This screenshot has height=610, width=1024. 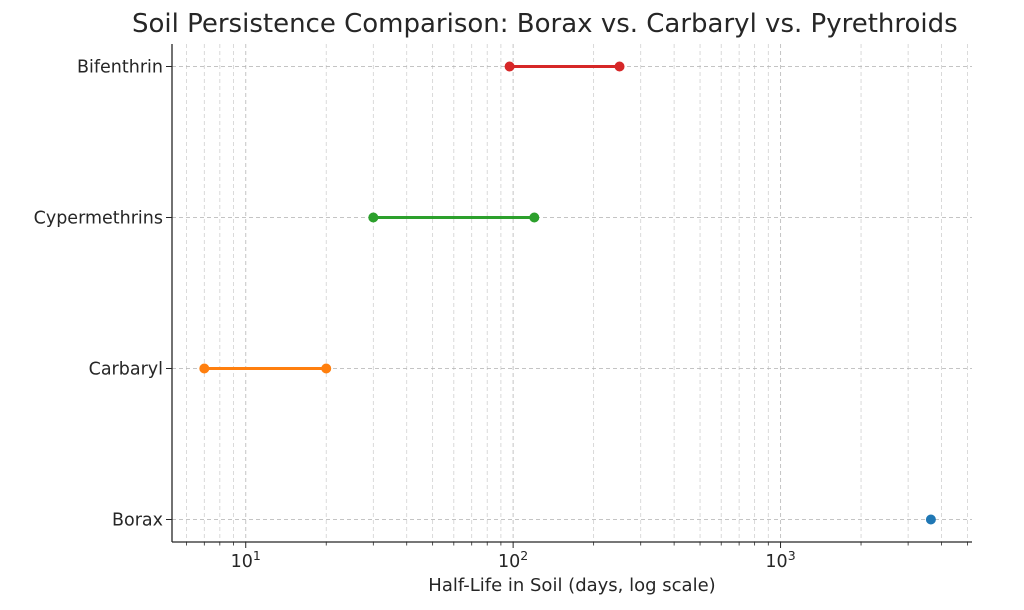 I want to click on x-tick-label: 10³, so click(x=780, y=560).